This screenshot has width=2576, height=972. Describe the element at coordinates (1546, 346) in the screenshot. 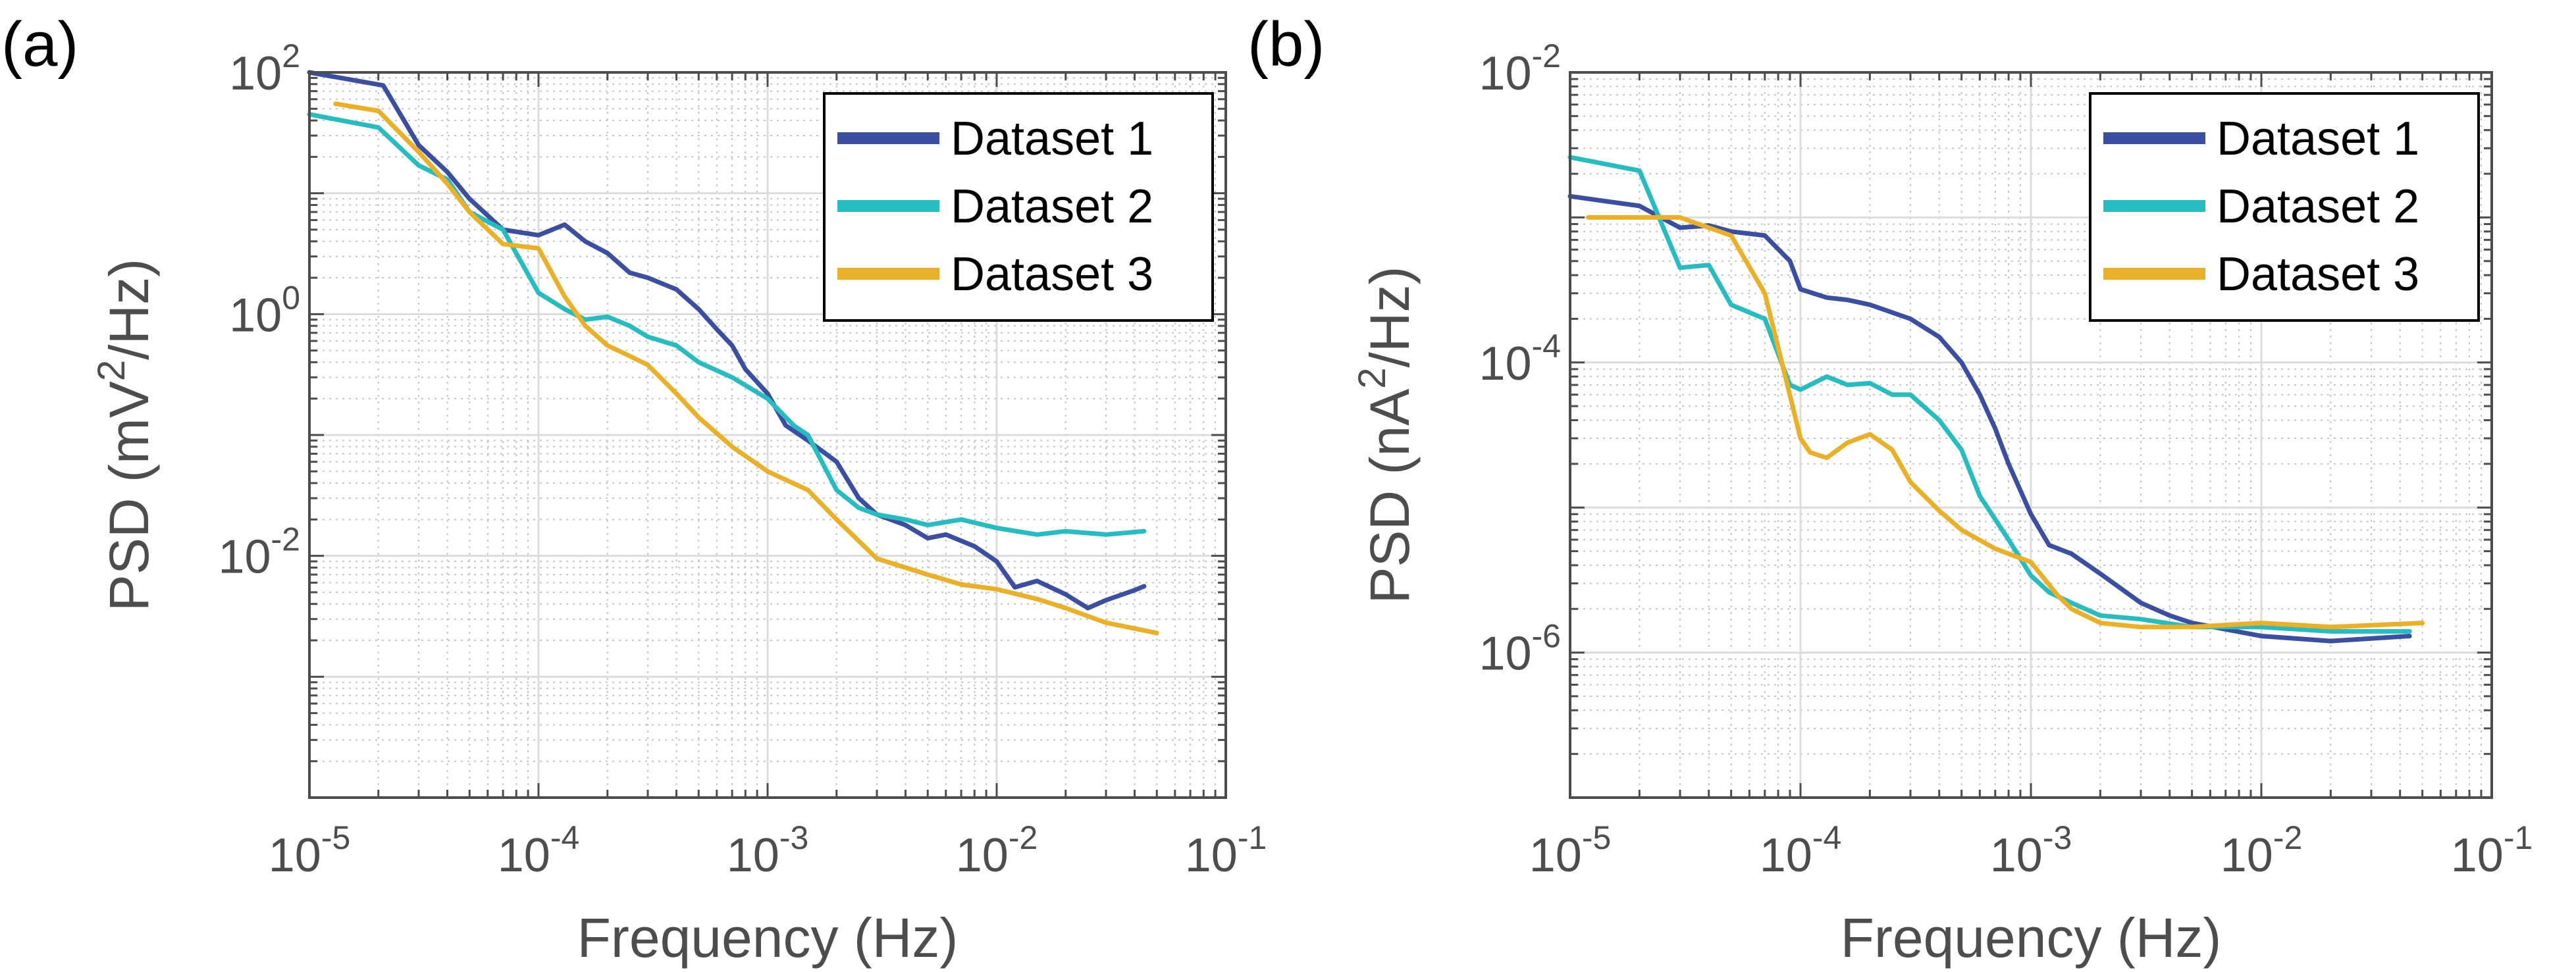

I see `y-tick-label-exponent: -4` at that location.